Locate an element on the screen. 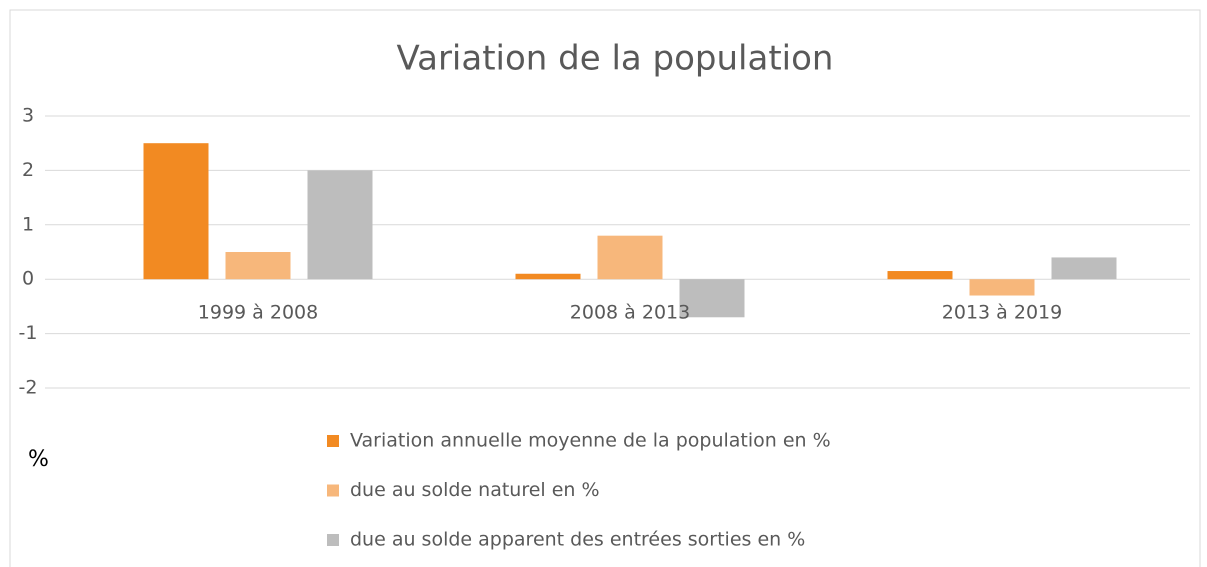  x-tick-label: 1999 à 2008 is located at coordinates (258, 313).